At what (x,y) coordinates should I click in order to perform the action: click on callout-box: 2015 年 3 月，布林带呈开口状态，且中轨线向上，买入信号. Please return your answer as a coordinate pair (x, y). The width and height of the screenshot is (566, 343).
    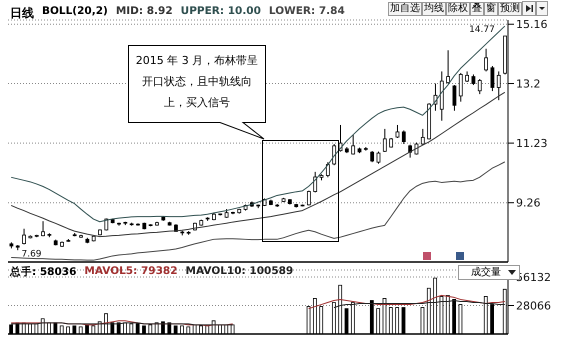
    Looking at the image, I should click on (198, 92).